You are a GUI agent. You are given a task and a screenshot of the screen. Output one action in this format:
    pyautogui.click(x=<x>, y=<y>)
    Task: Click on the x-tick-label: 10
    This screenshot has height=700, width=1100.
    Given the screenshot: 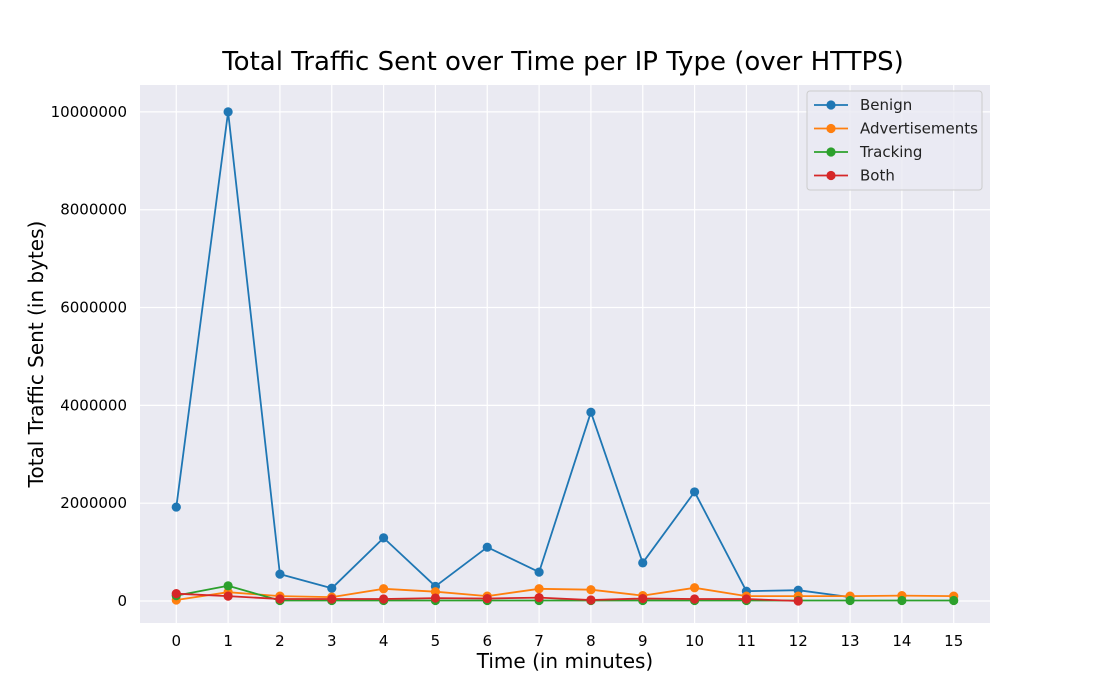 What is the action you would take?
    pyautogui.click(x=694, y=641)
    